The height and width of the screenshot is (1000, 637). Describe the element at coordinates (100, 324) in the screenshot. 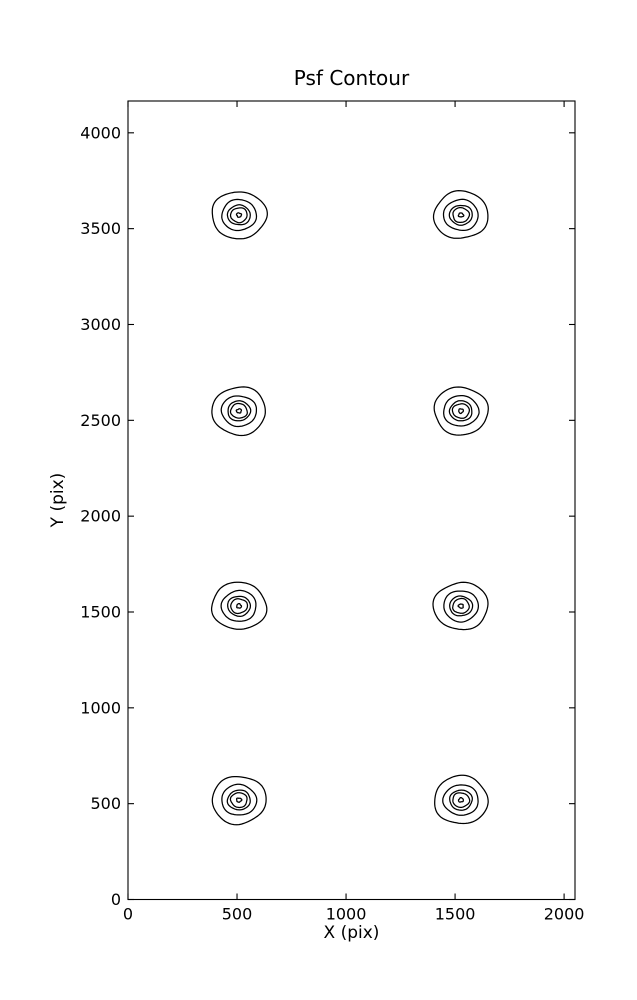

I see `y-tick-label: 3000` at that location.